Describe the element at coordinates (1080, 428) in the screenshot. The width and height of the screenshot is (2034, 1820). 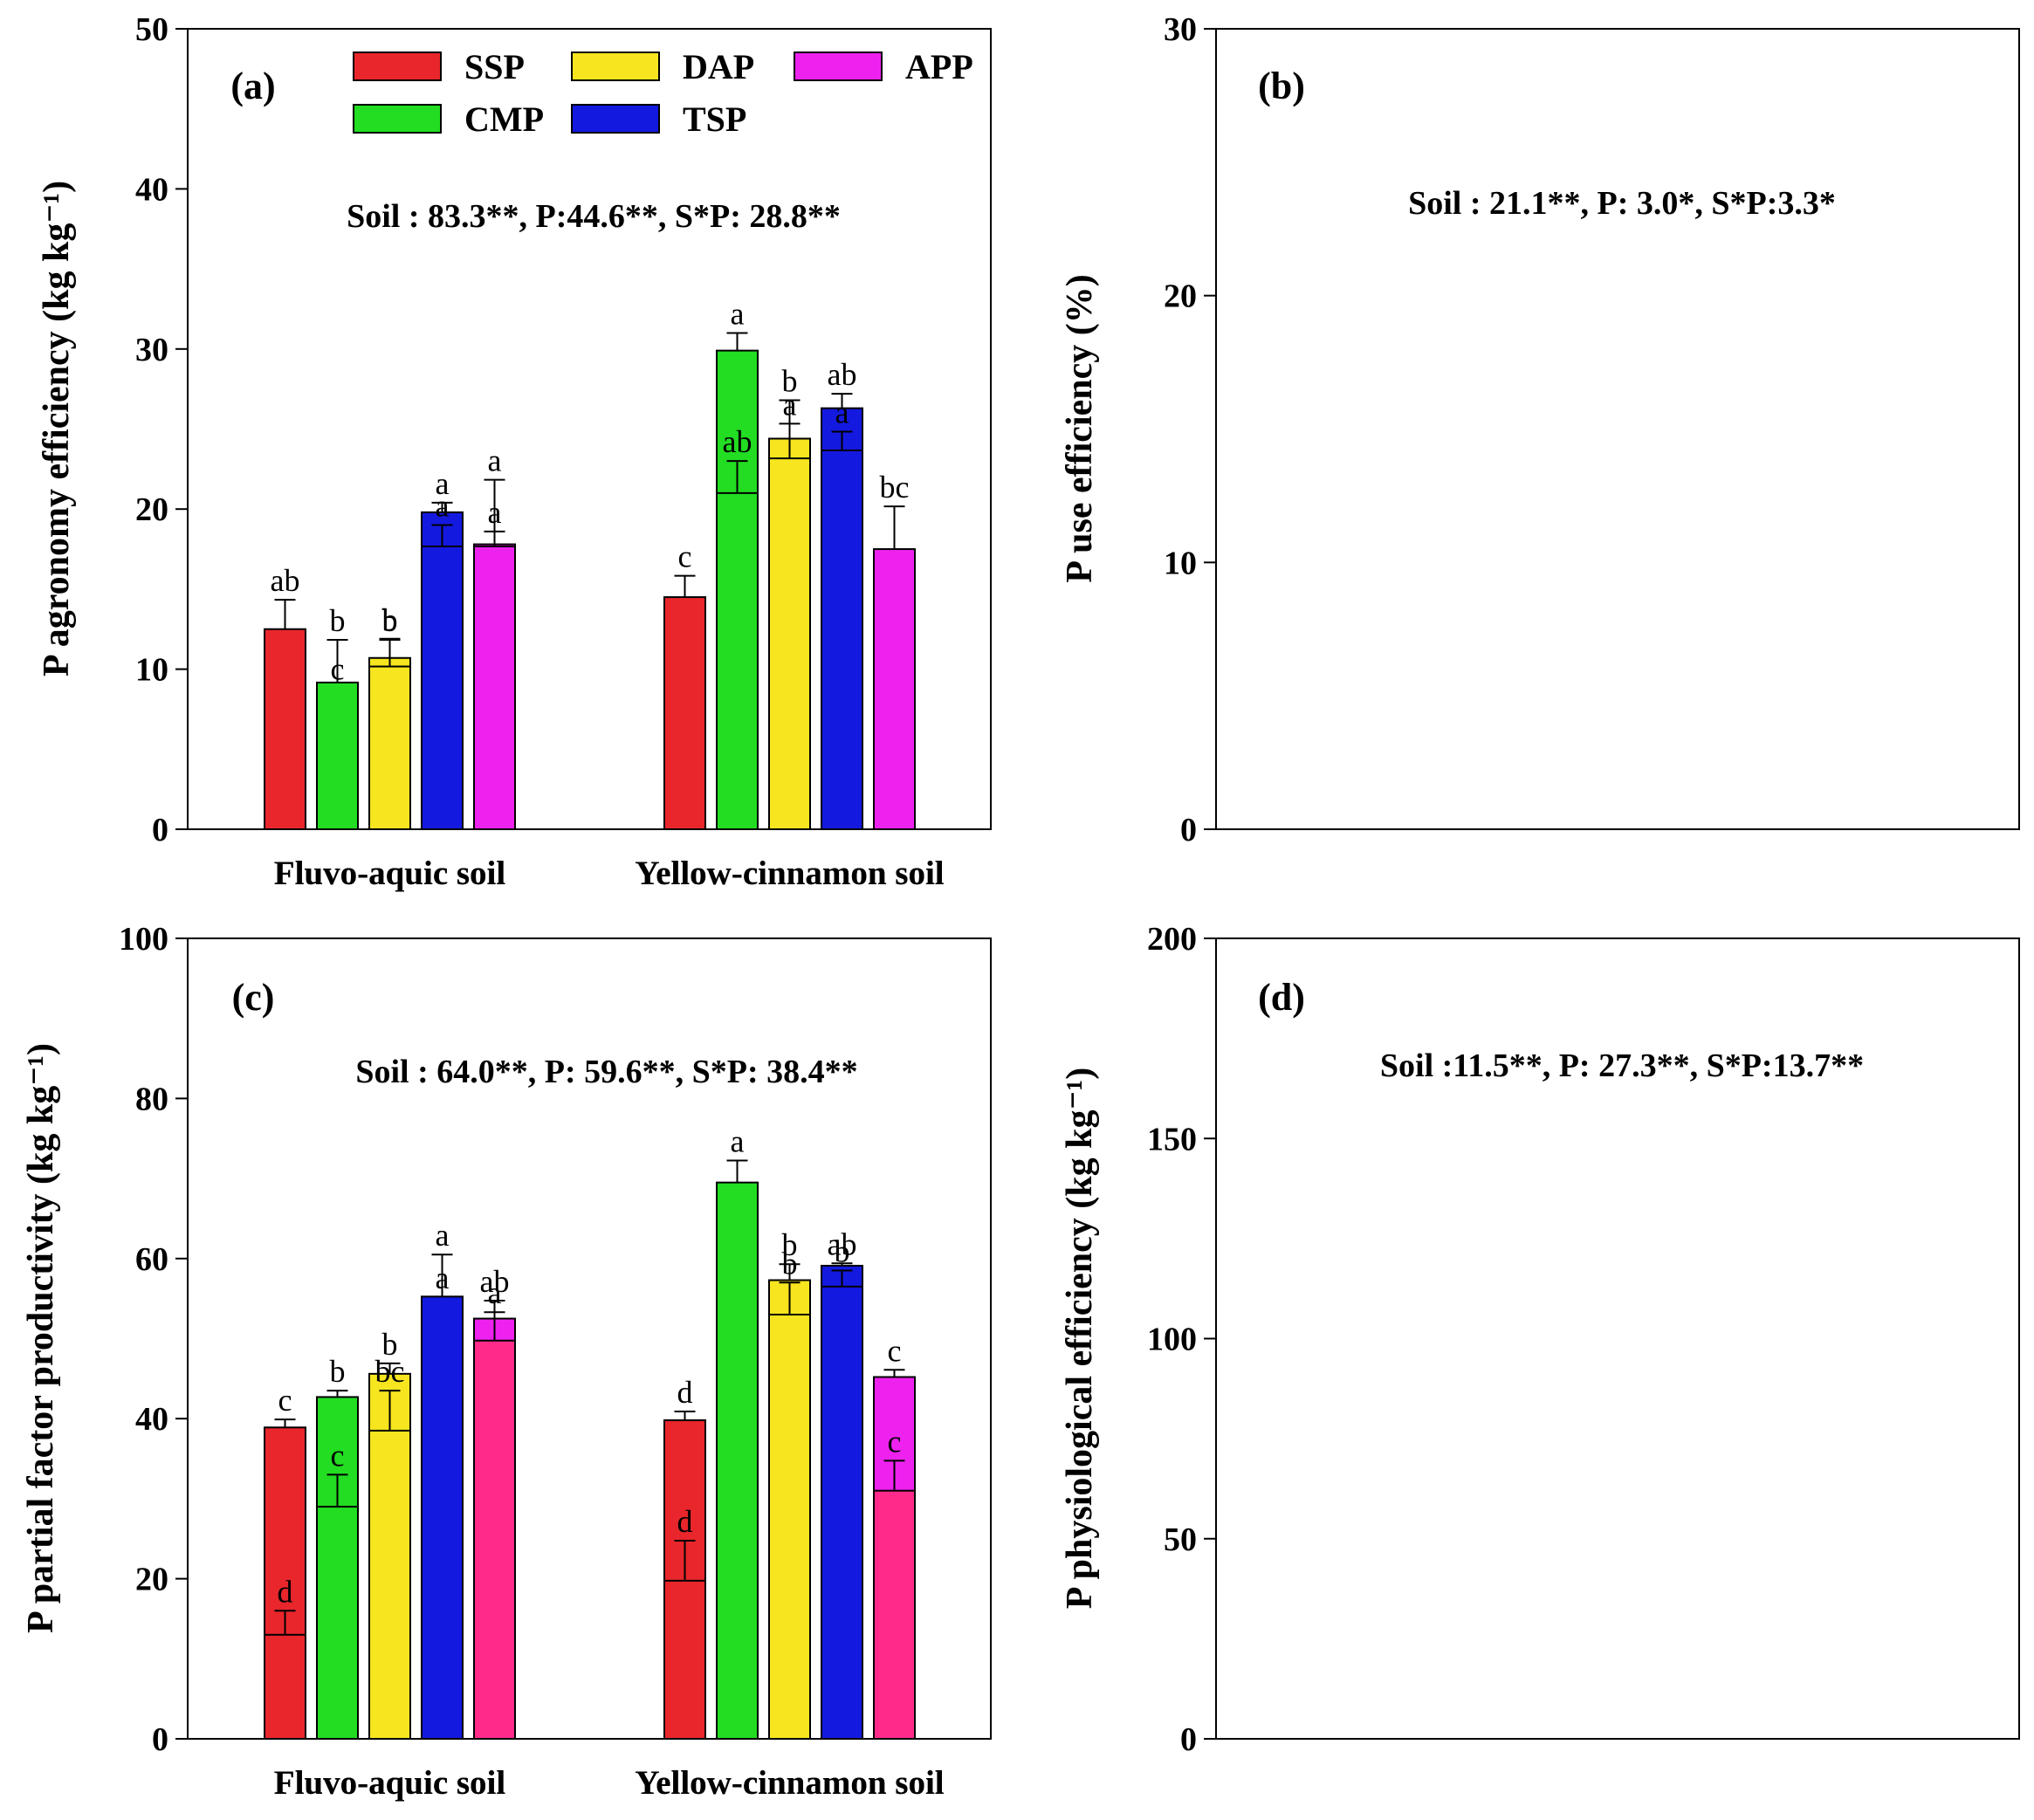
I see `y-axis-label: P use efficiency (%)` at that location.